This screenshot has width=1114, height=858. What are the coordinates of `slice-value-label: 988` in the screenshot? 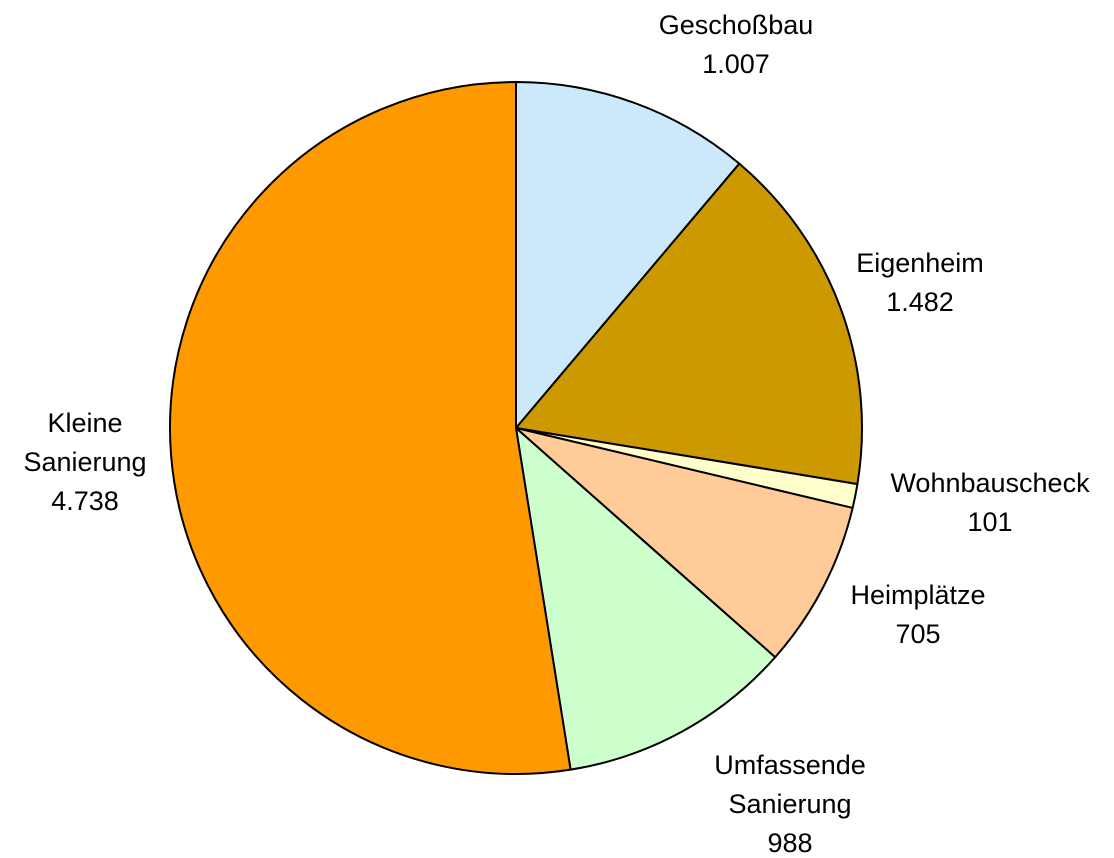 It's located at (789, 843).